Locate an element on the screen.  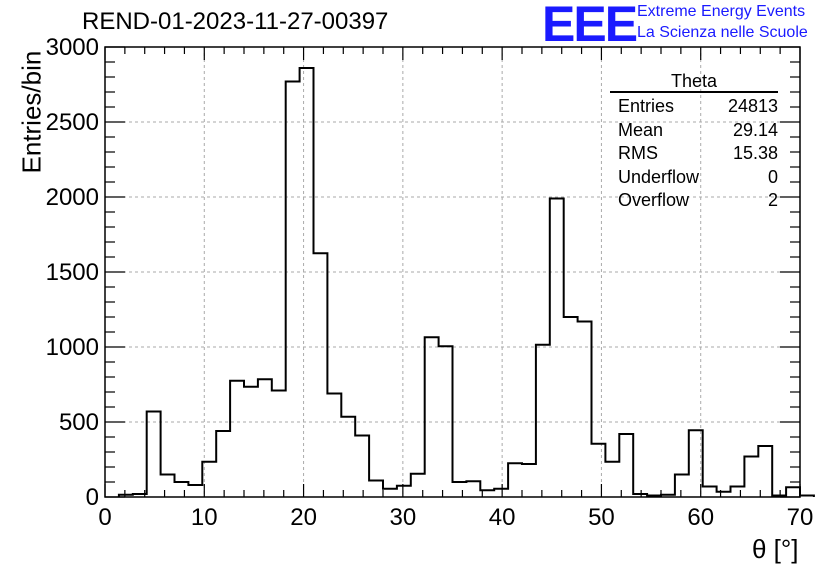
x-tick-label: 30 is located at coordinates (403, 517).